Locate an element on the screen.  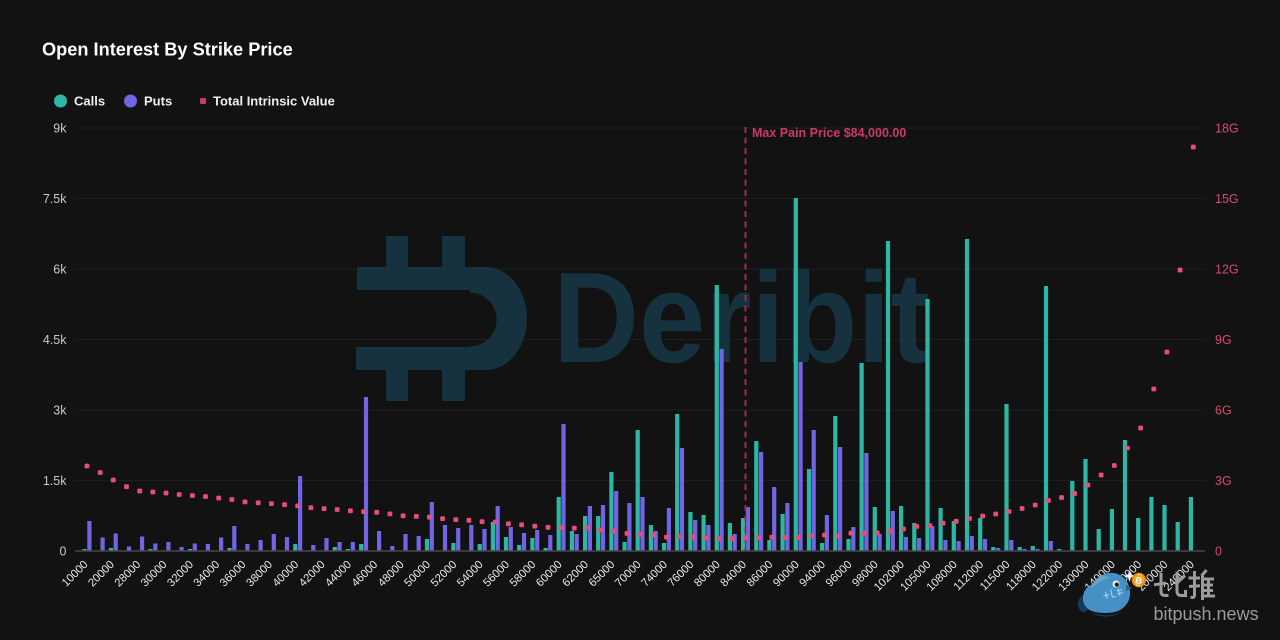
svg-text: 1.5k is located at coordinates (55, 481).